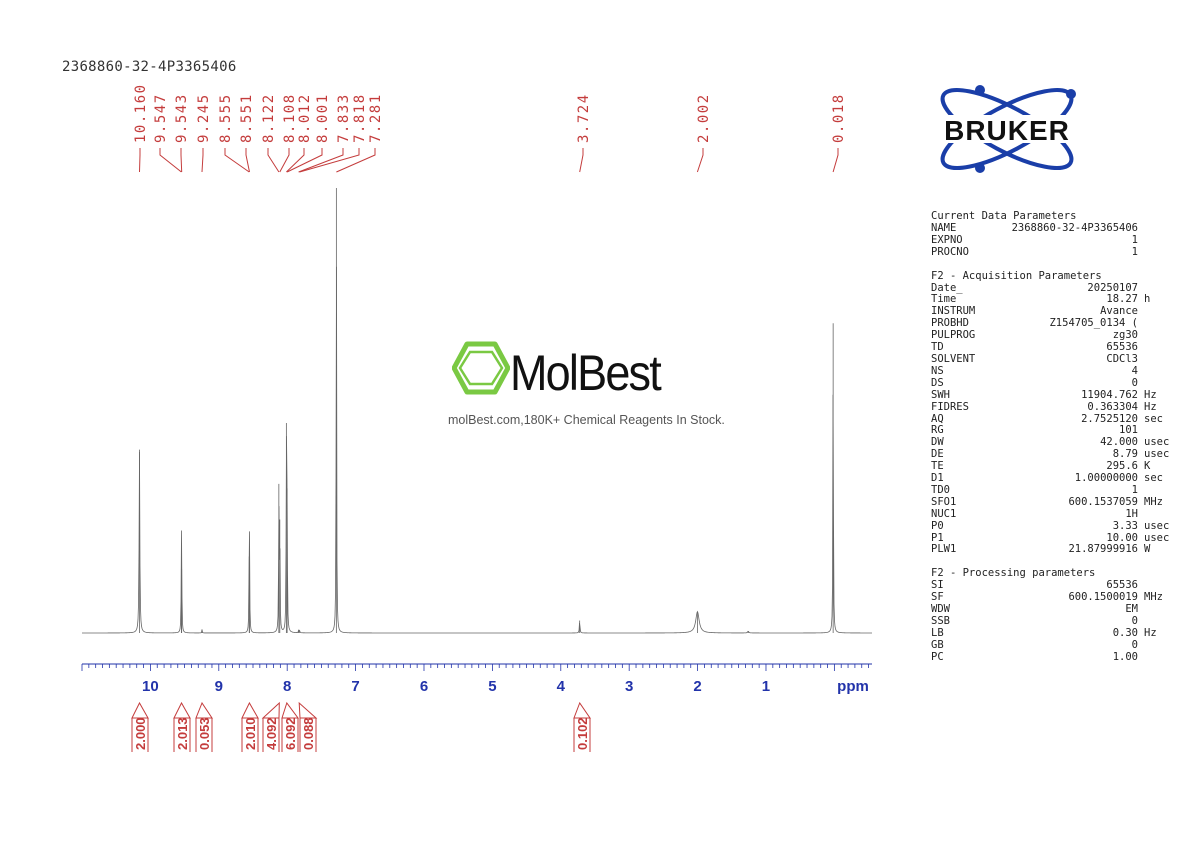  Describe the element at coordinates (1057, 514) in the screenshot. I see `param-row: NUC1 1H` at that location.